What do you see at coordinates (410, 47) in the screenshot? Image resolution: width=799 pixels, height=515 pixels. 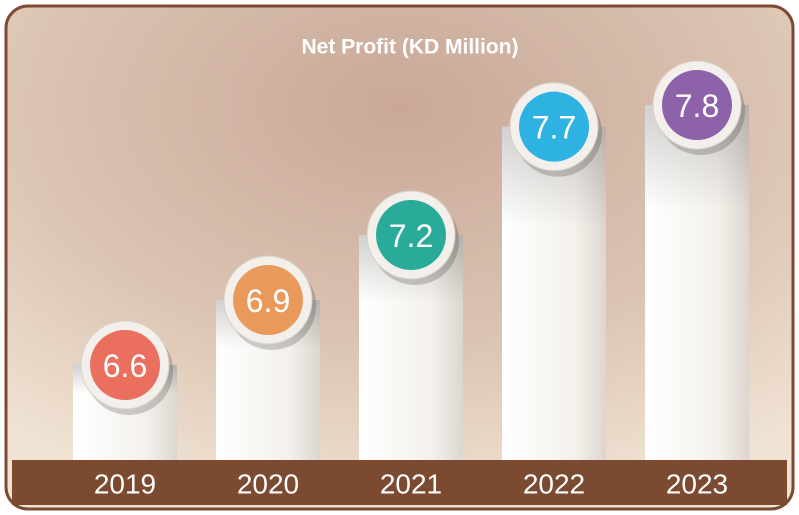 I see `chart-title: Net Profit (KD Million)` at bounding box center [410, 47].